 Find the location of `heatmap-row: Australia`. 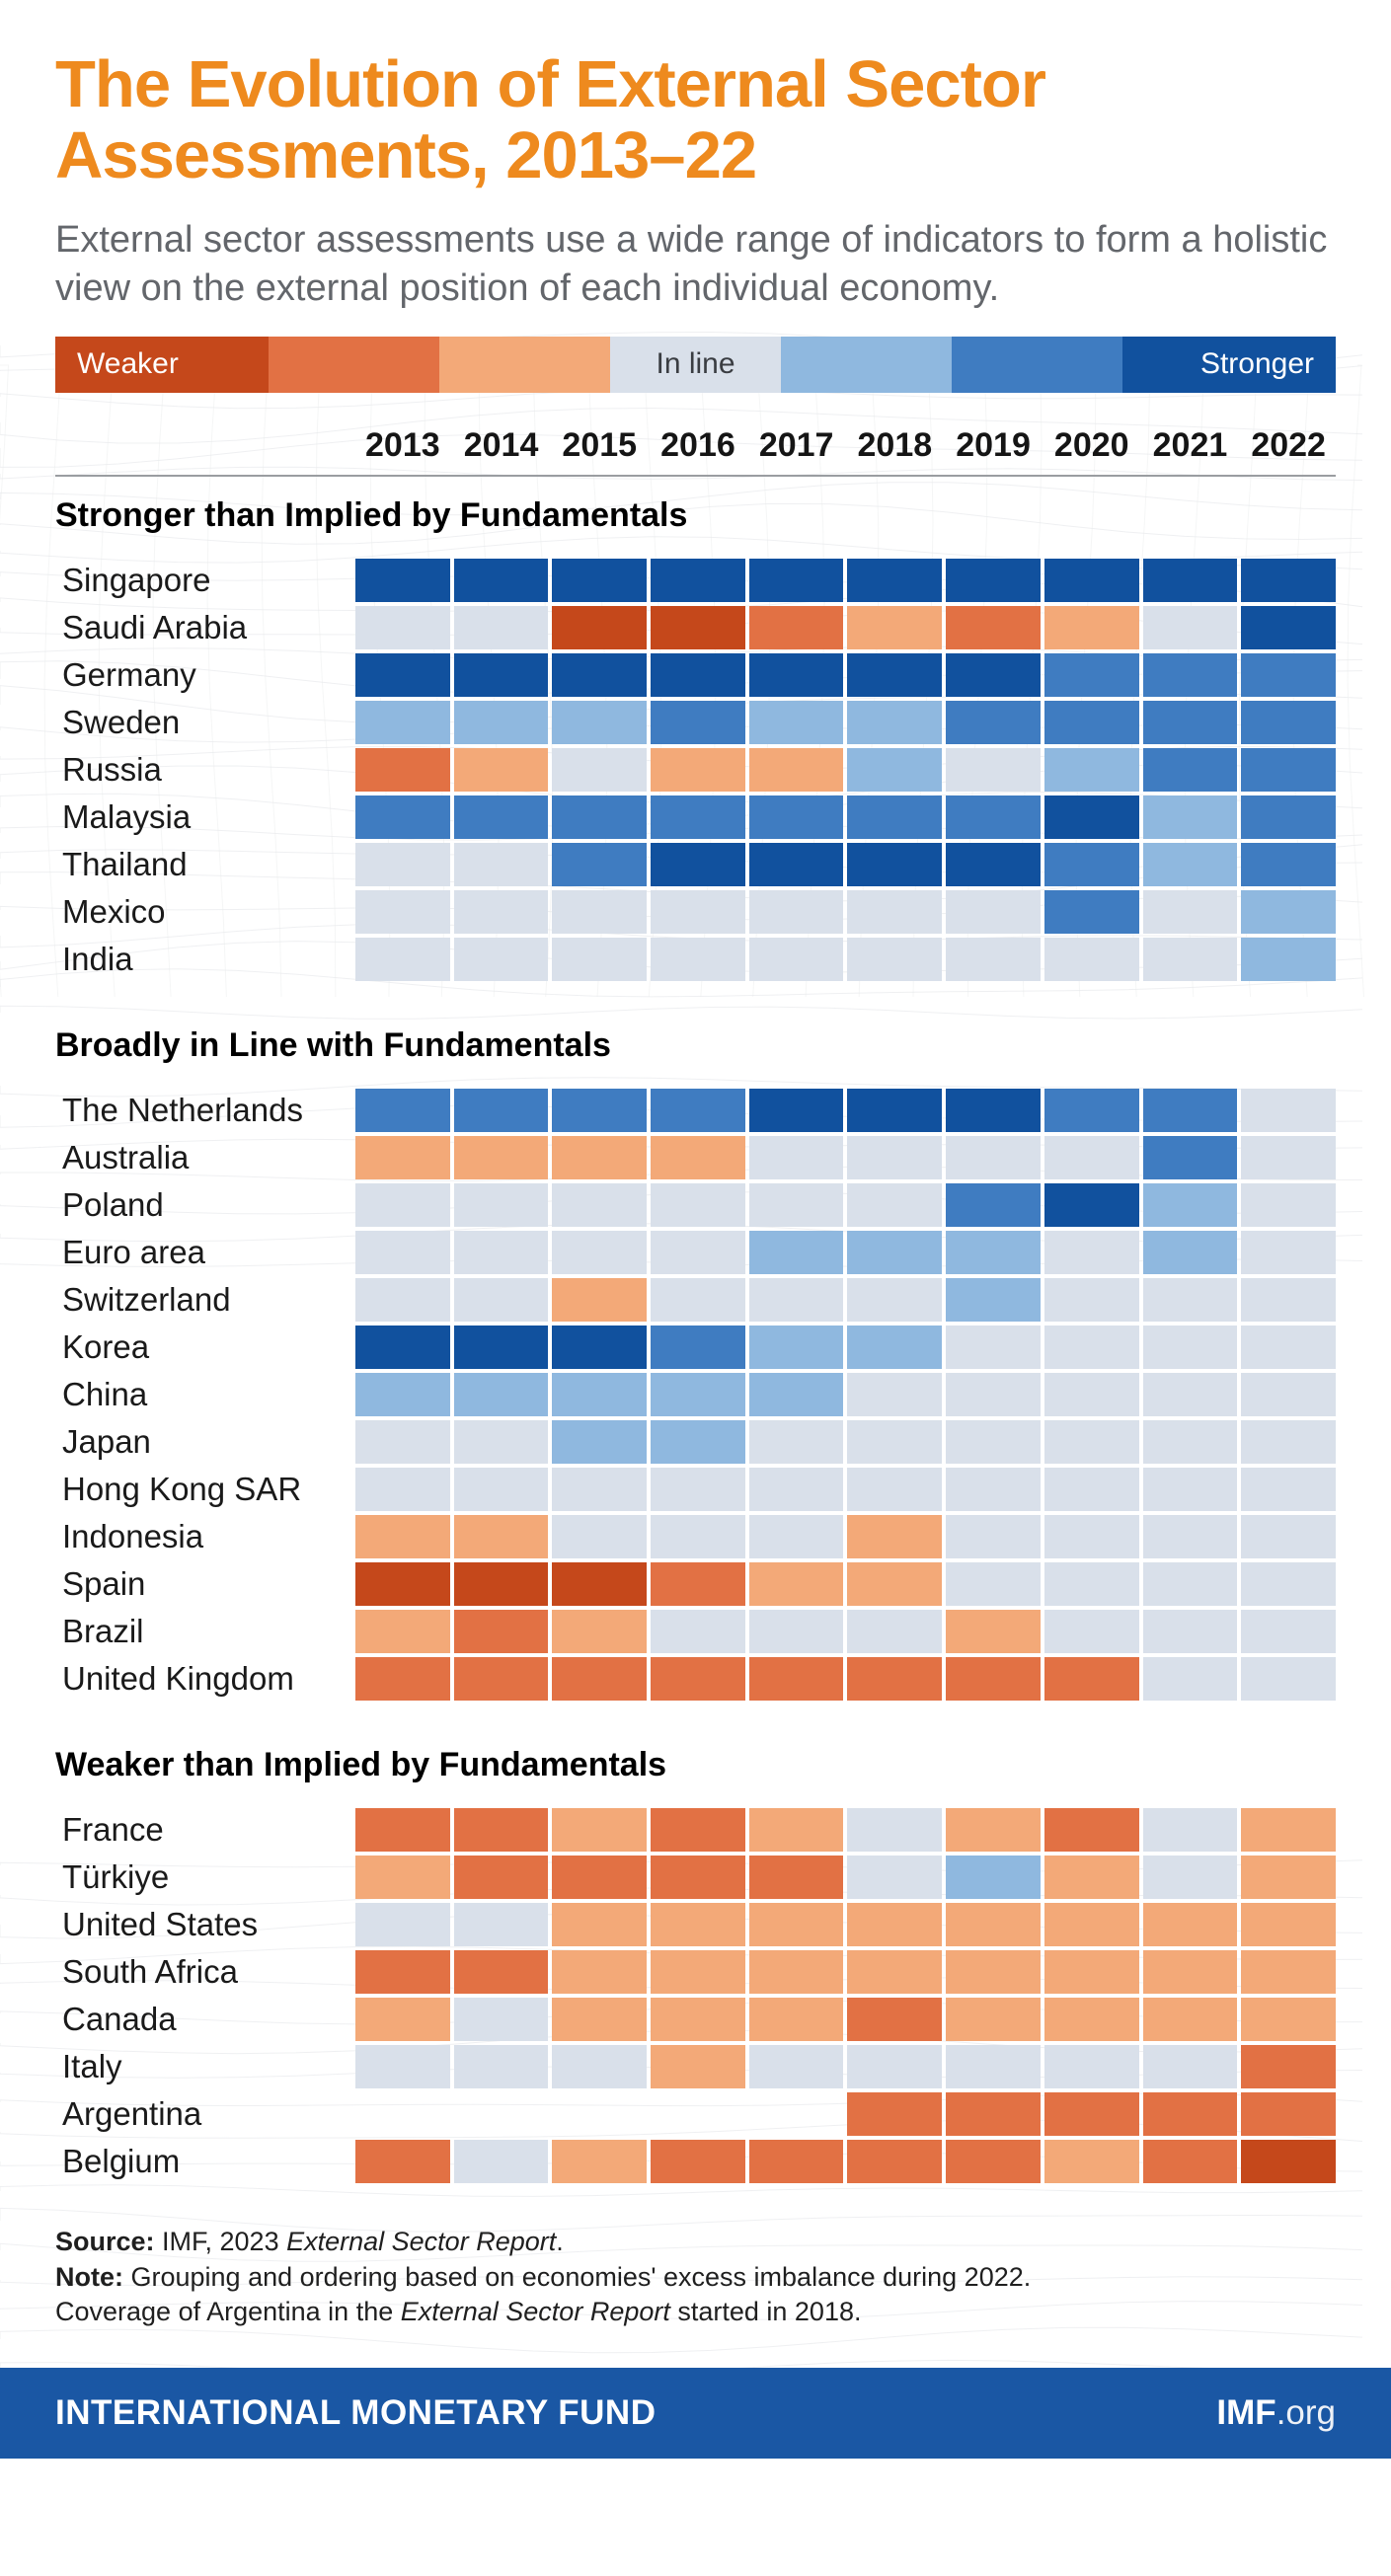

heatmap-row: Australia is located at coordinates (696, 1157).